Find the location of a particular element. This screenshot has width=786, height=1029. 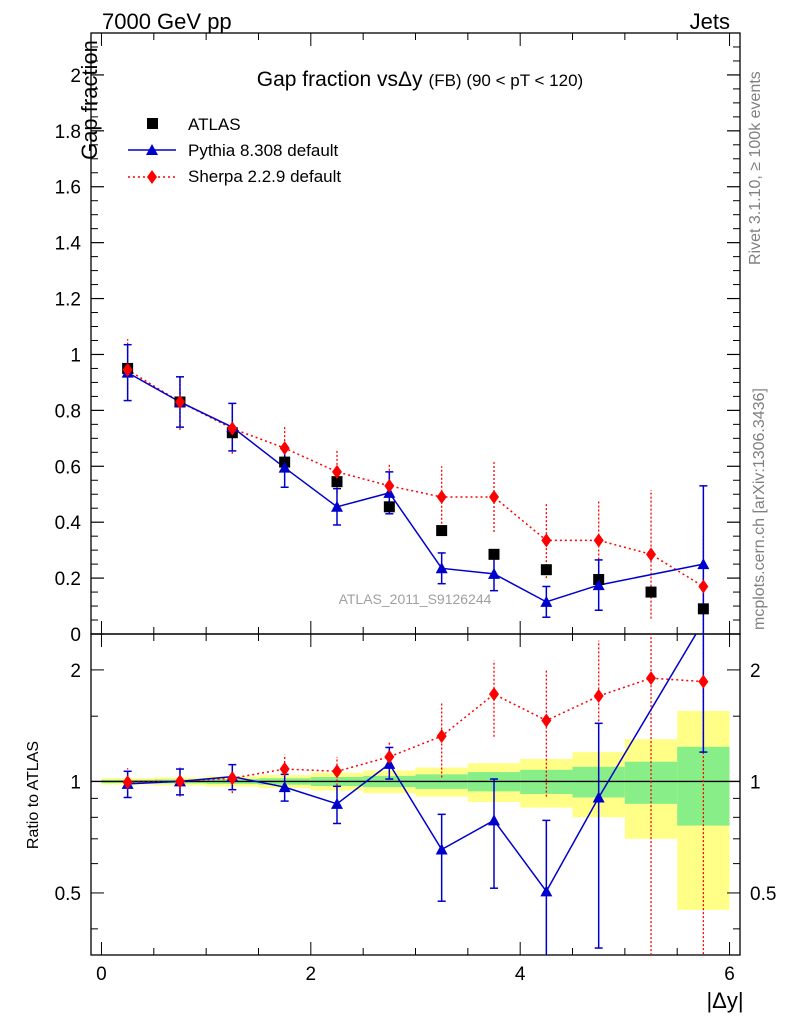

header-right: Jets is located at coordinates (710, 21).